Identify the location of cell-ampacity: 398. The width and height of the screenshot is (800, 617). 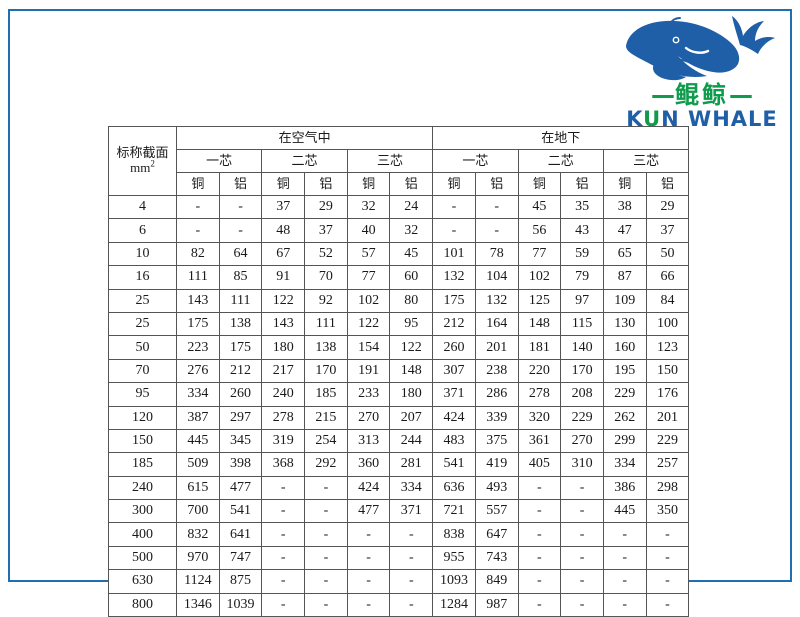
(240, 464).